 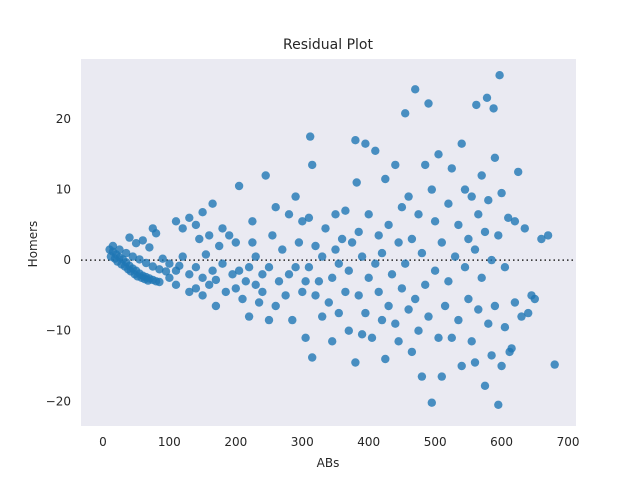 What do you see at coordinates (58, 260) in the screenshot?
I see `y-axis-ticks: −20 −10 0 10 20` at bounding box center [58, 260].